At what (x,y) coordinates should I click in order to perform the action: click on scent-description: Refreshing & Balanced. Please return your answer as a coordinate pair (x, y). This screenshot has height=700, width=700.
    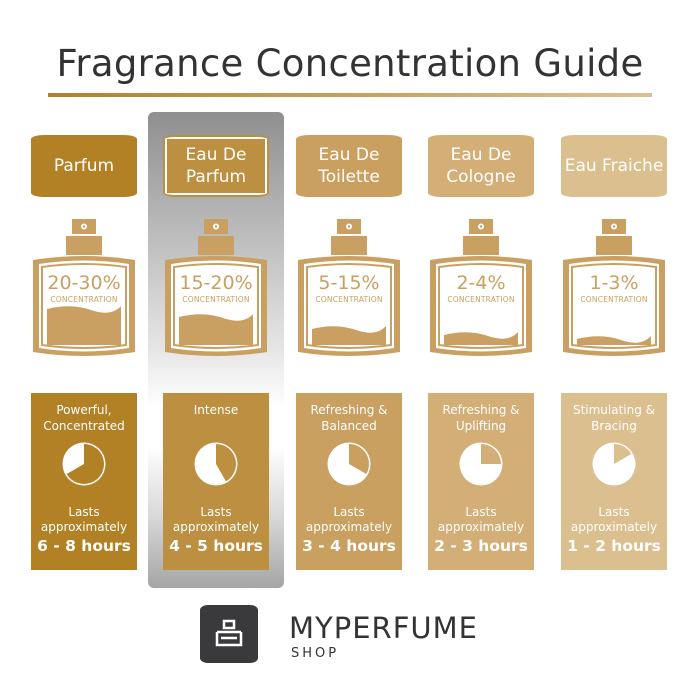
    Looking at the image, I should click on (349, 418).